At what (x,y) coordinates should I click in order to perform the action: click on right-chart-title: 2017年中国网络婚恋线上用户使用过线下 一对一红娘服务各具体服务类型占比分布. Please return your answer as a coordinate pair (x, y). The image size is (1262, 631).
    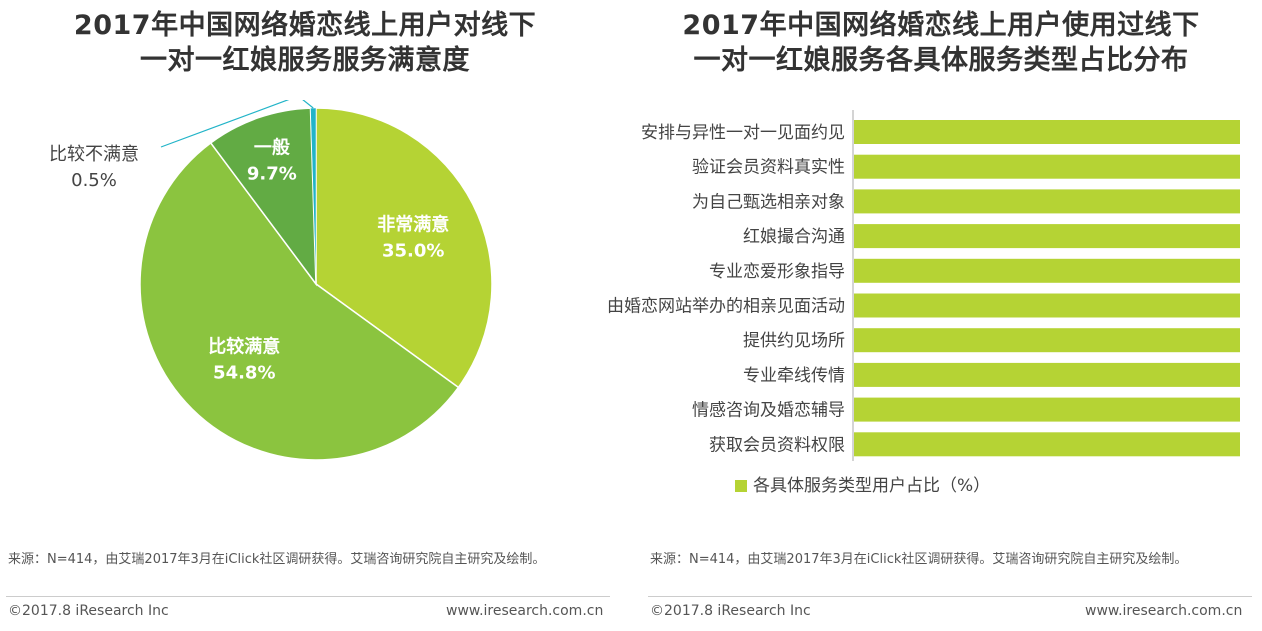
    Looking at the image, I should click on (941, 43).